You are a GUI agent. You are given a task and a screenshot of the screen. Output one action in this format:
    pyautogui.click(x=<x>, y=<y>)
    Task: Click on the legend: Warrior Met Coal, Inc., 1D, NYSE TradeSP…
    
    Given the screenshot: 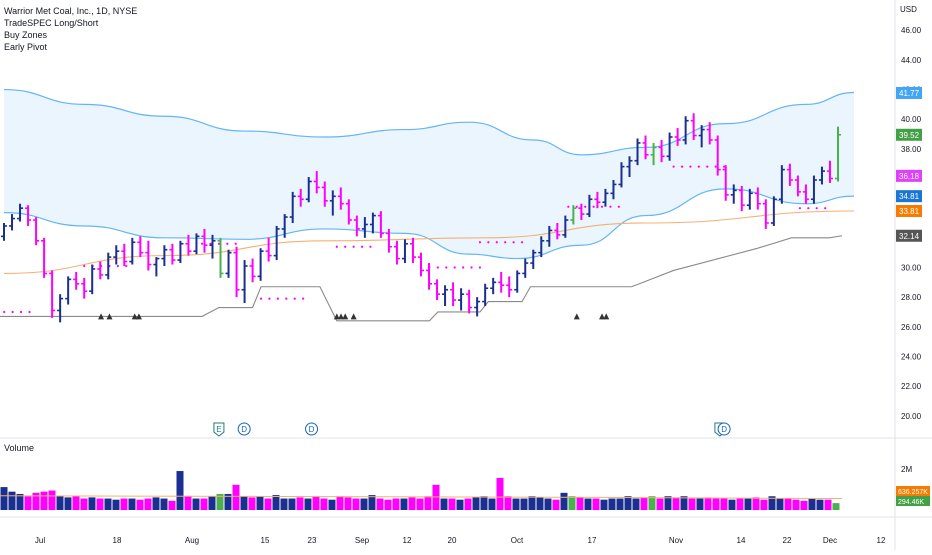 What is the action you would take?
    pyautogui.click(x=70, y=29)
    